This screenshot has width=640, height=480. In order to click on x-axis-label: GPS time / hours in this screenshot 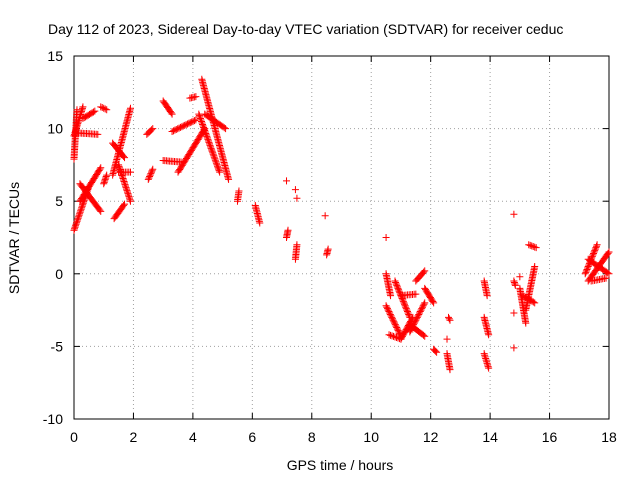, I will do `click(340, 465)`.